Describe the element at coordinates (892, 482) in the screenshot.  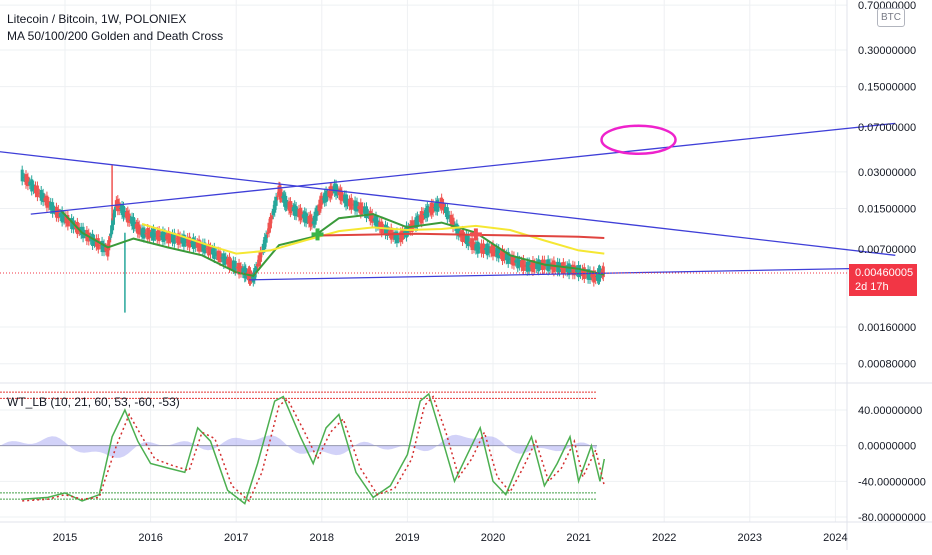
I see `oscillator-axis-label: -40.00000000` at that location.